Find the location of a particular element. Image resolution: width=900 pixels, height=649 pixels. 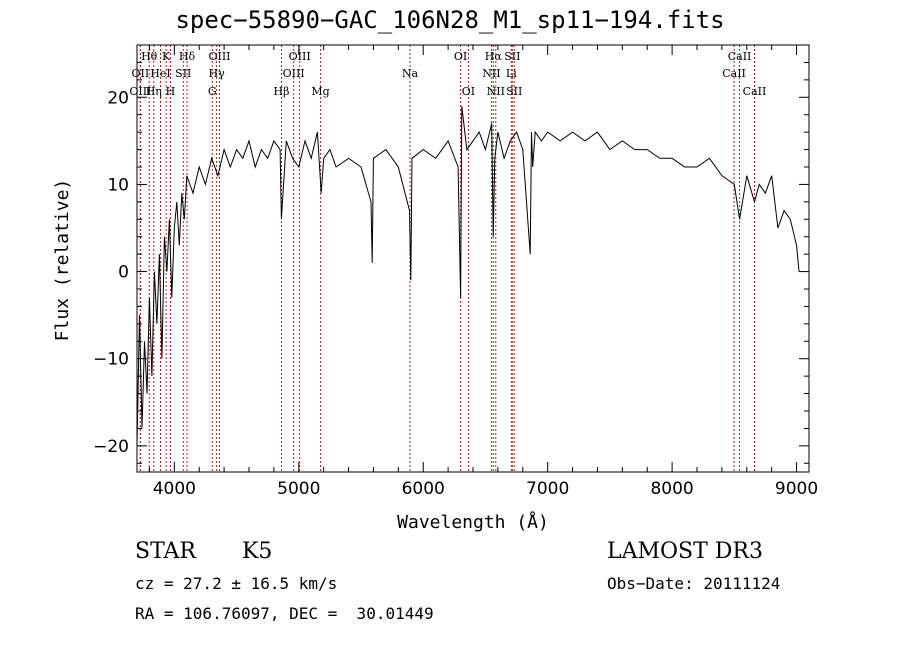

line-label: Hη is located at coordinates (154, 91).